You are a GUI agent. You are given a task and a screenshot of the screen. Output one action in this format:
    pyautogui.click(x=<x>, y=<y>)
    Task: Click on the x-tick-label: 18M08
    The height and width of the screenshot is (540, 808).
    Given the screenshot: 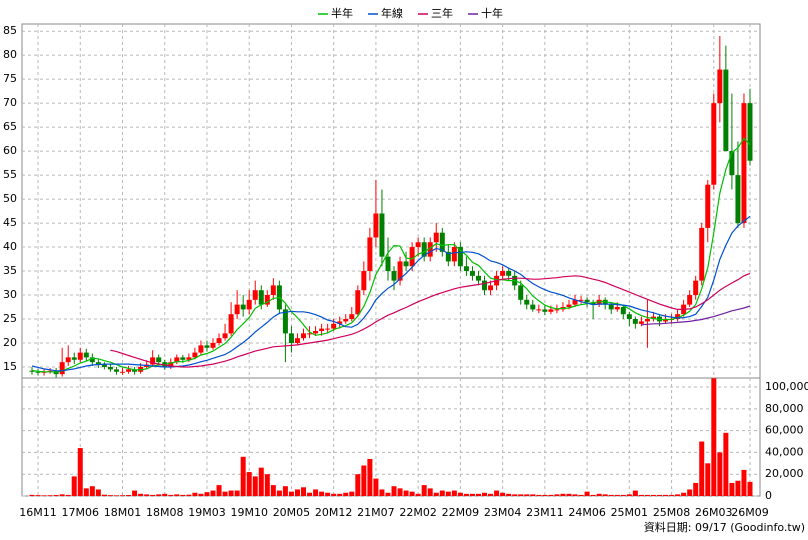 What is the action you would take?
    pyautogui.click(x=165, y=512)
    